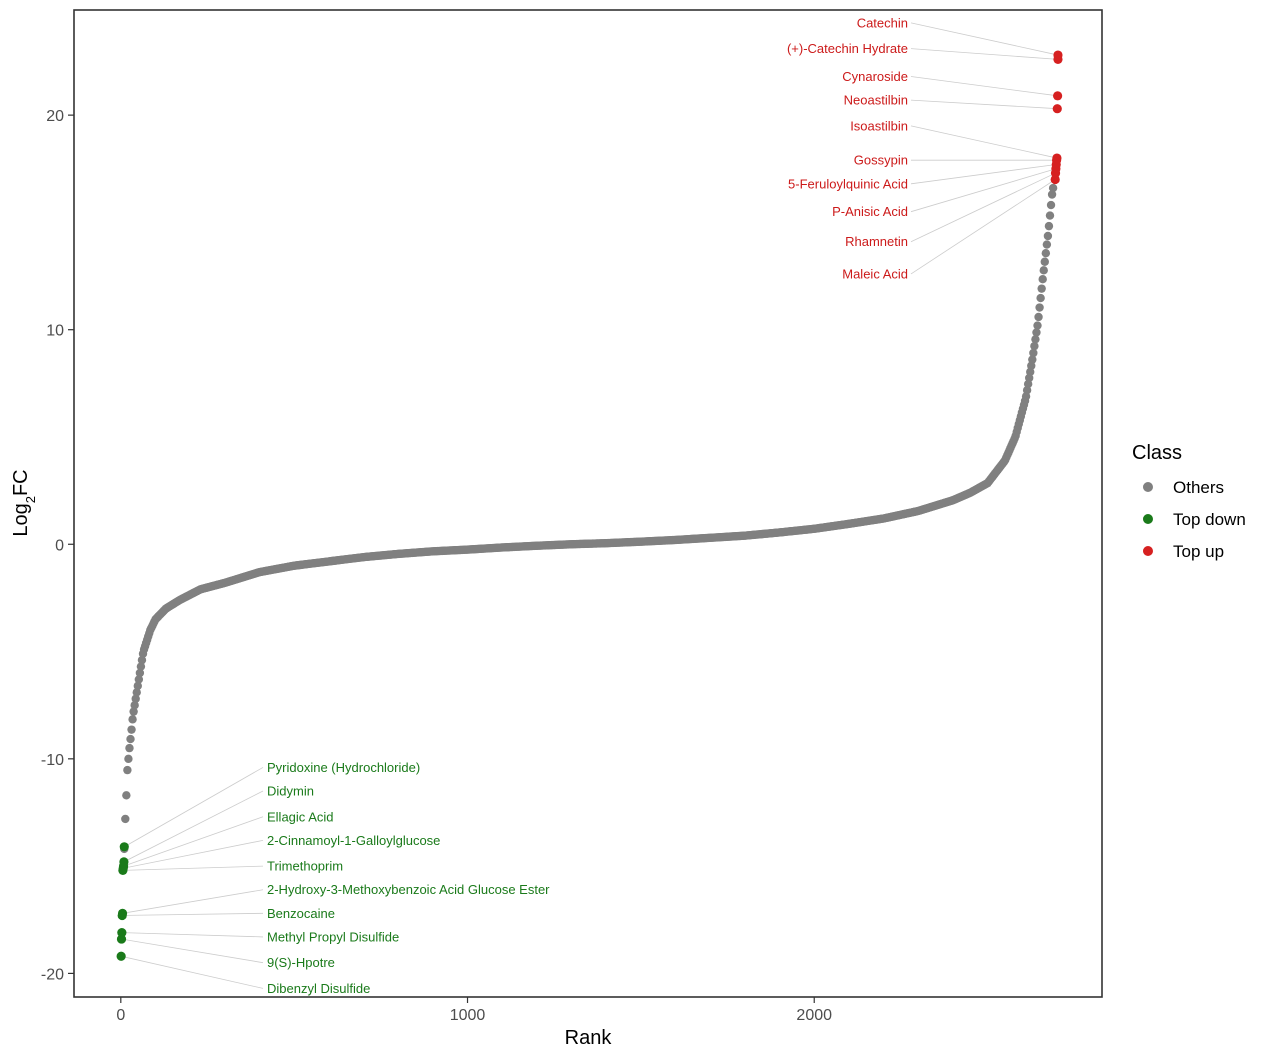 This screenshot has width=1269, height=1058. I want to click on legend-key-top-down, so click(1148, 519).